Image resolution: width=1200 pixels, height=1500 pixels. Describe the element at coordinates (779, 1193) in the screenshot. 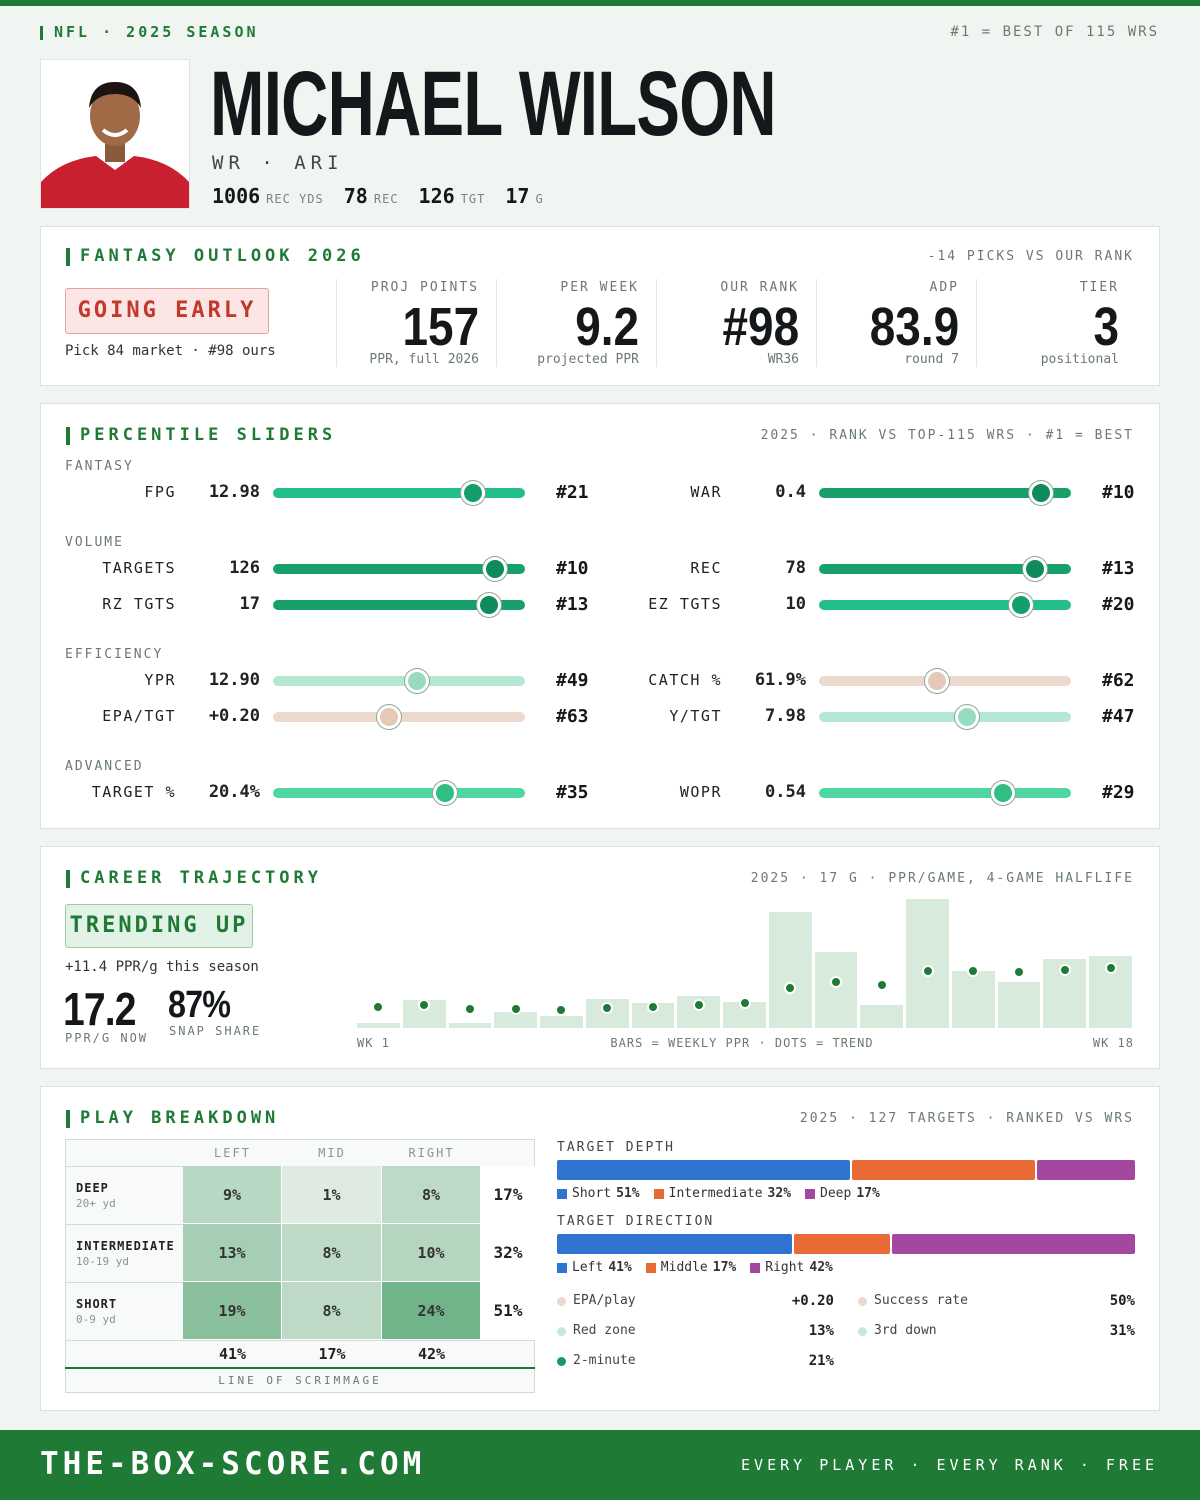

I see `legend-value: 32%` at that location.